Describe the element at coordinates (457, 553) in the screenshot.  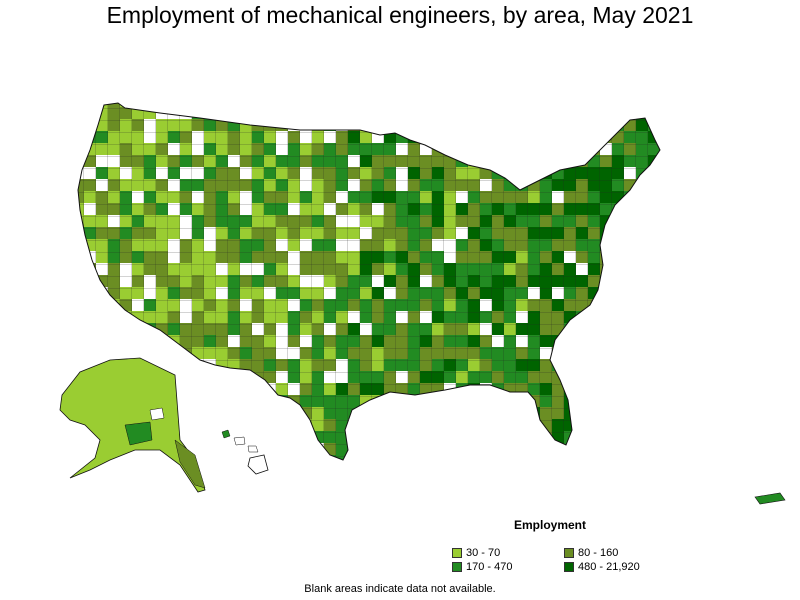
I see `legend-swatch` at that location.